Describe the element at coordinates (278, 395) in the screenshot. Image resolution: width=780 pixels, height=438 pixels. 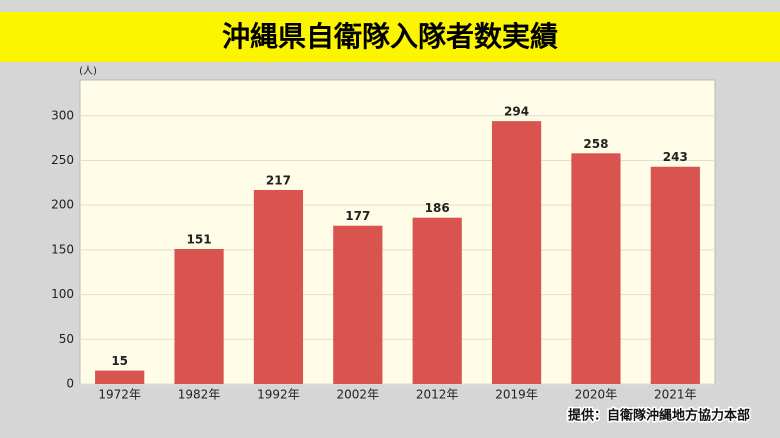
I see `x-tick-label: 1992年` at that location.